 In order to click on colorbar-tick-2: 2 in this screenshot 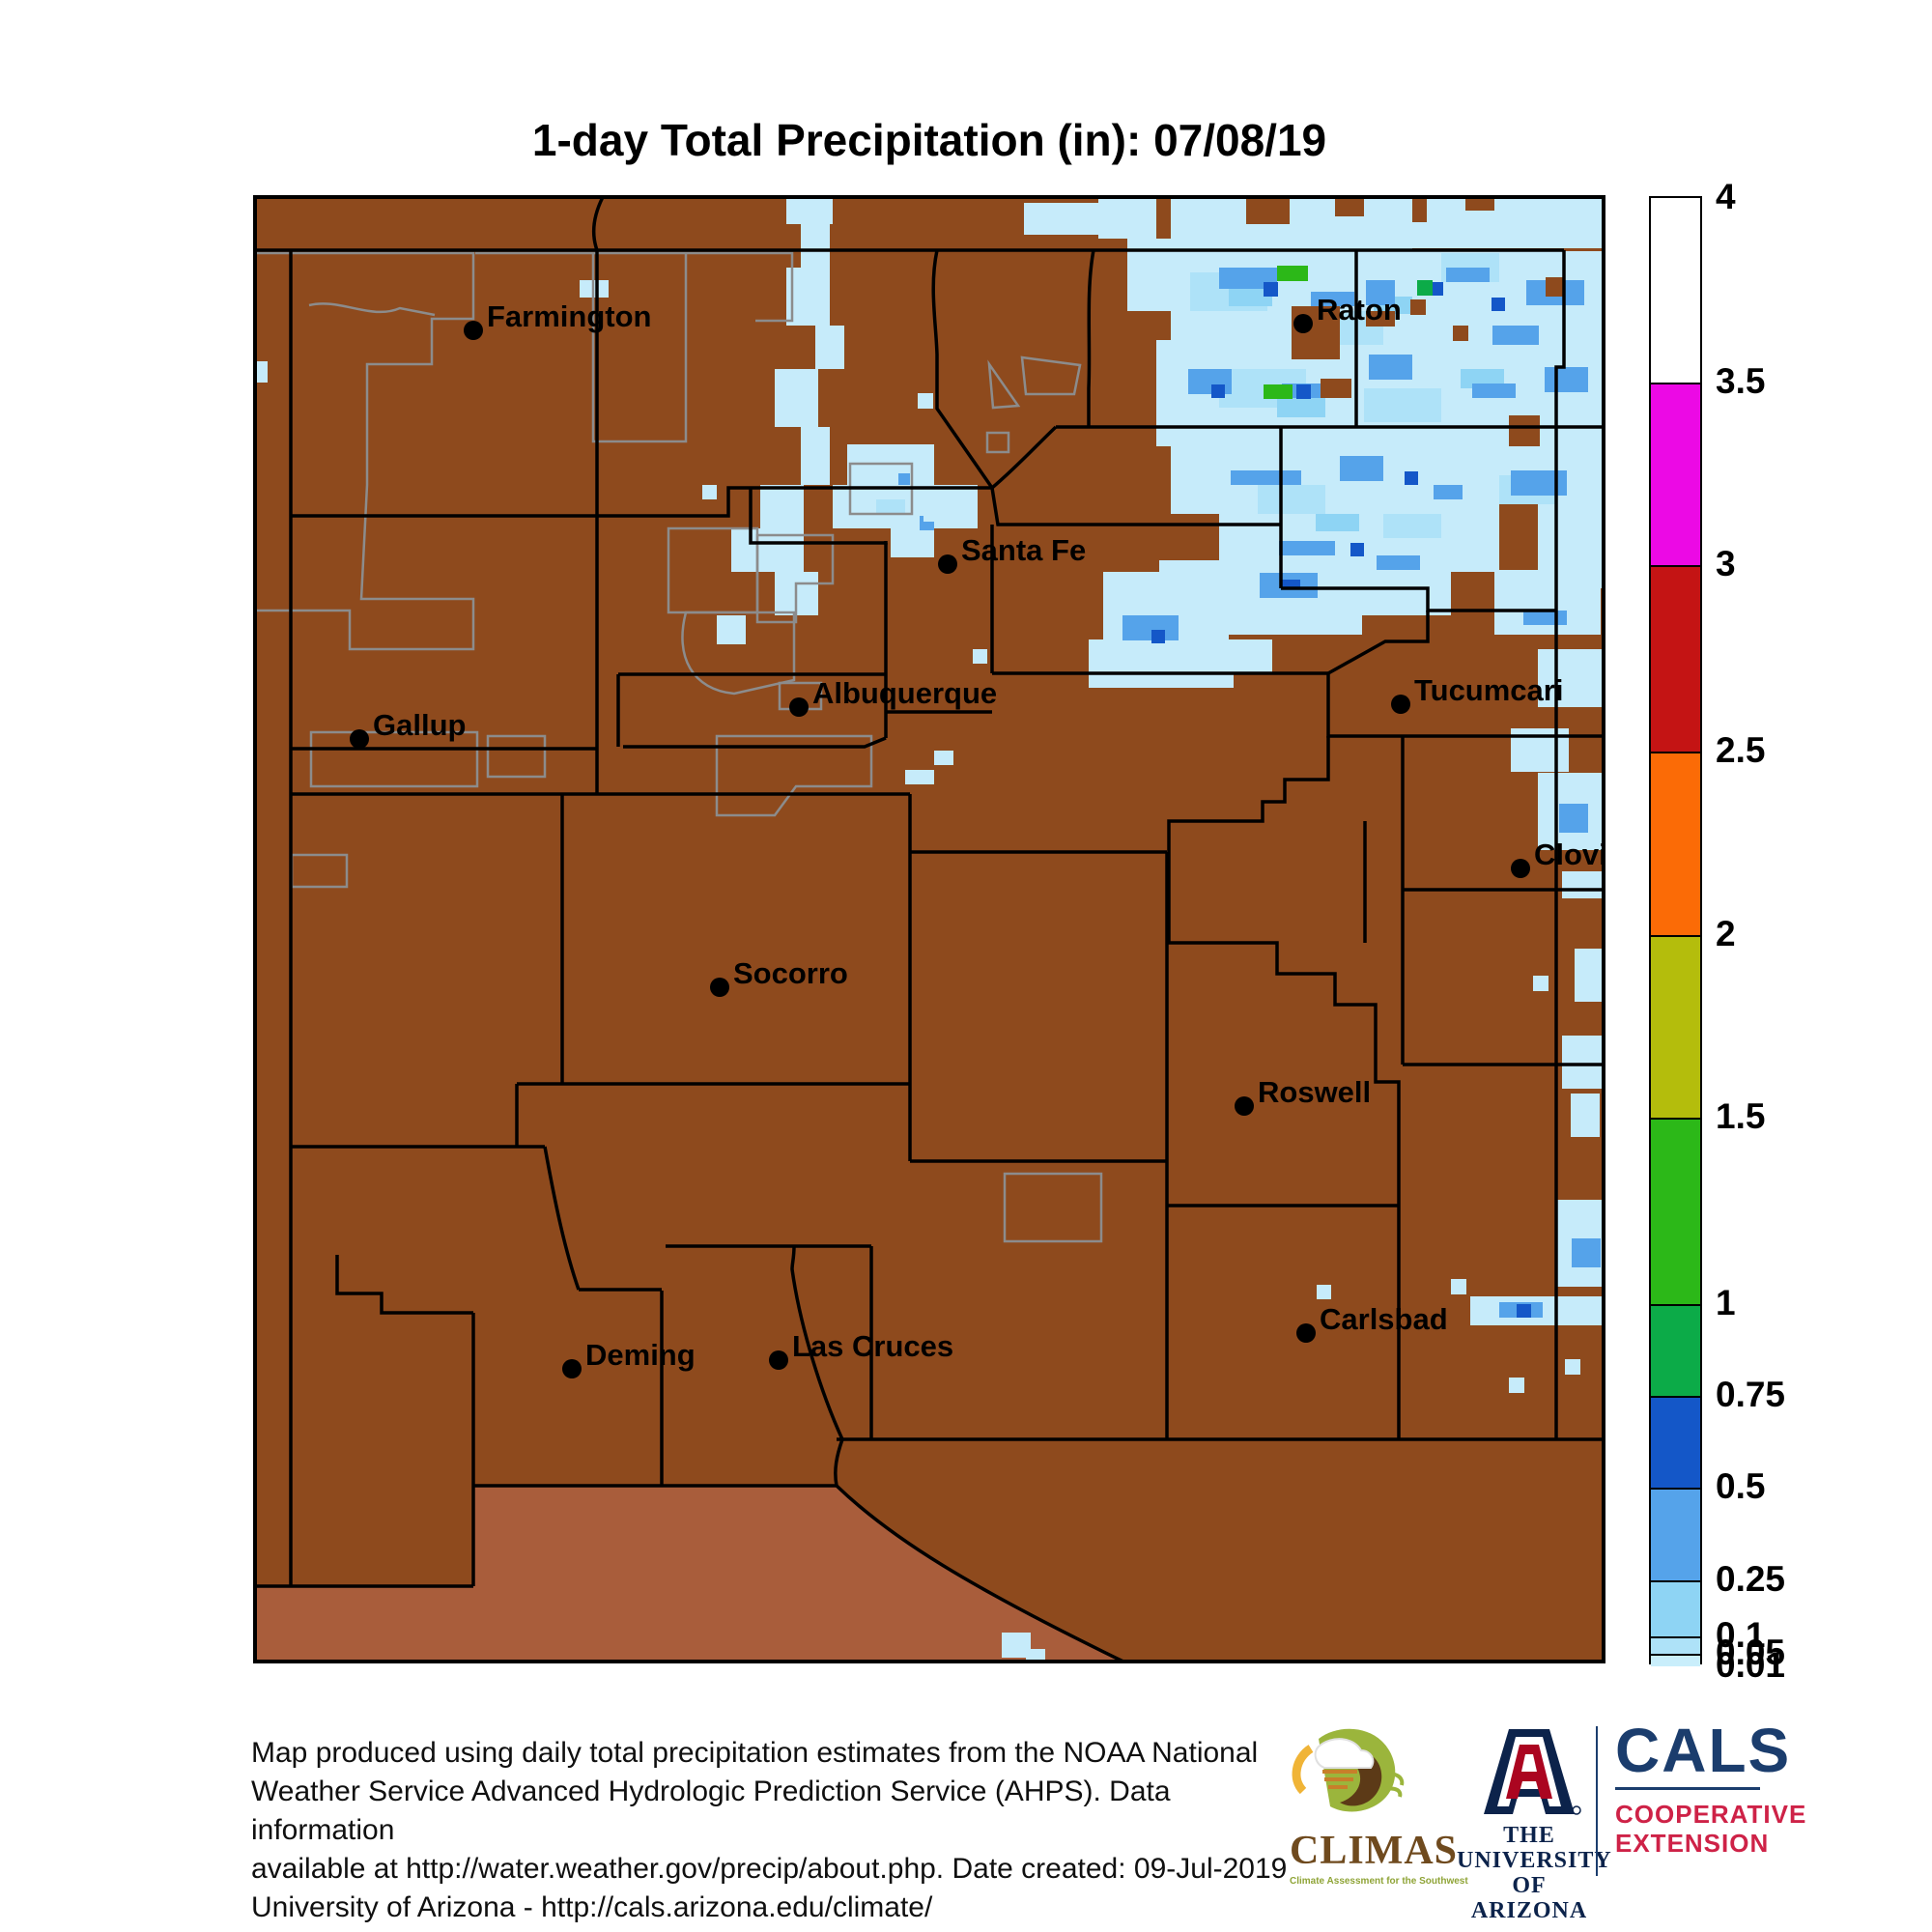, I will do `click(1726, 933)`.